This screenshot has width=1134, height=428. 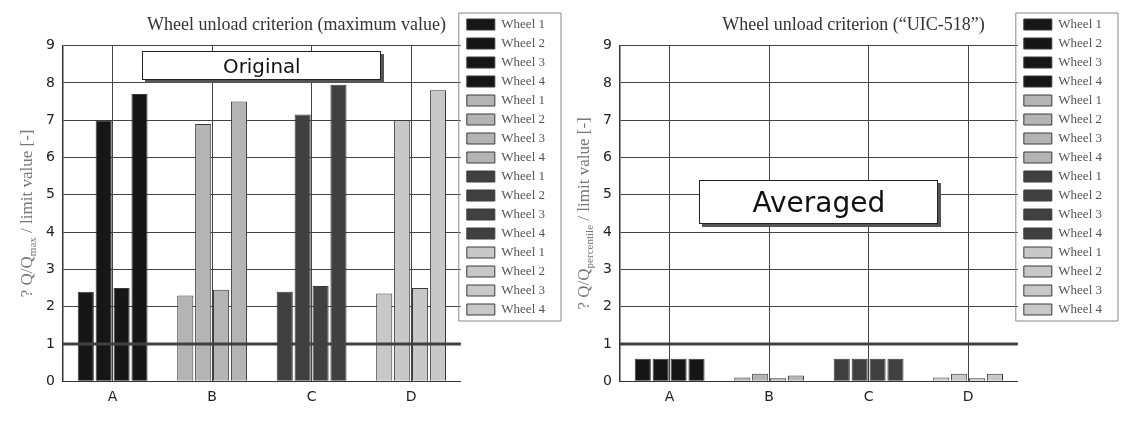 I want to click on y-axis-title: ? Q/Qpercentile / limit value [-], so click(x=584, y=213).